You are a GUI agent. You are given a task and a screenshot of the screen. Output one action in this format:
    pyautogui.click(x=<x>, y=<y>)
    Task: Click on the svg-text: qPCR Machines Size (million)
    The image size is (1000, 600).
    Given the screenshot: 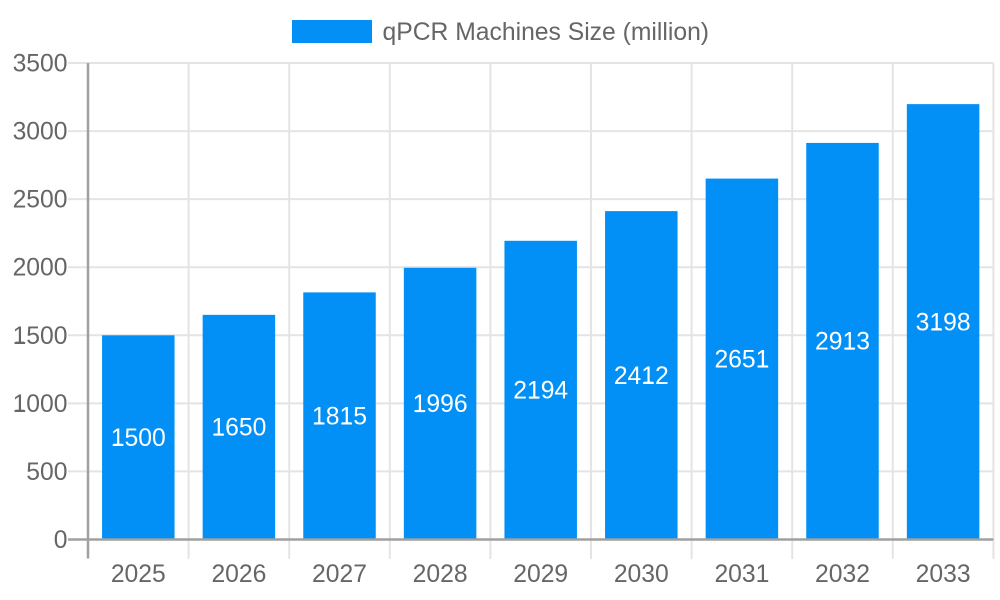 What is the action you would take?
    pyautogui.click(x=546, y=32)
    